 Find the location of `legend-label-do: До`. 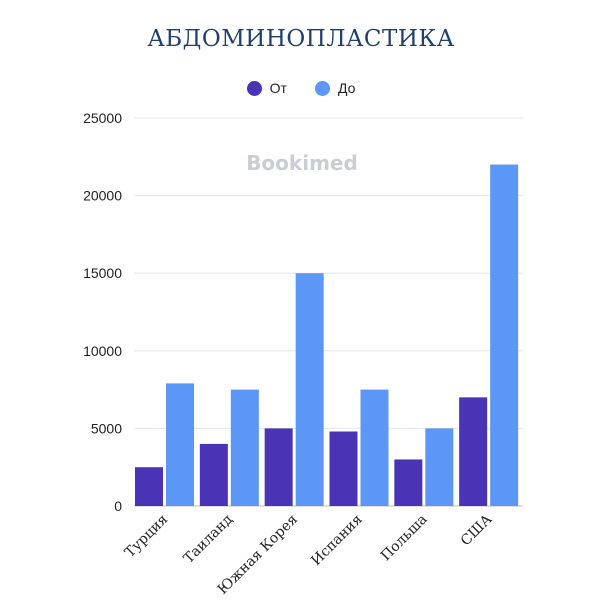

legend-label-do: До is located at coordinates (346, 88).